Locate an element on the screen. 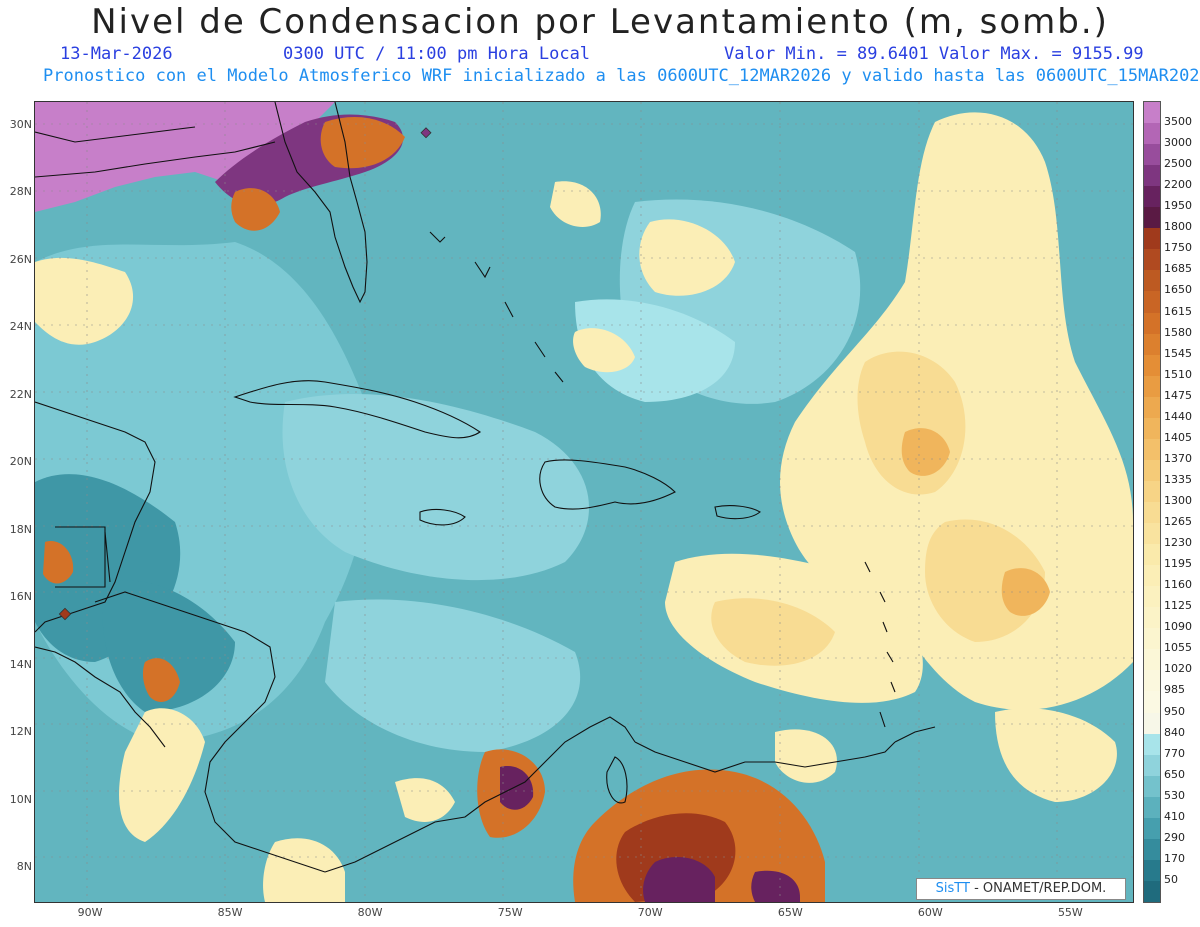  colorbar-label: 1685 is located at coordinates (1178, 269).